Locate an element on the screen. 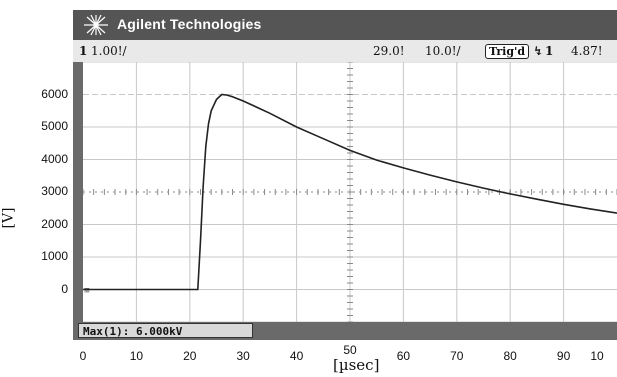  measurement-value: 6.000kV is located at coordinates (159, 331).